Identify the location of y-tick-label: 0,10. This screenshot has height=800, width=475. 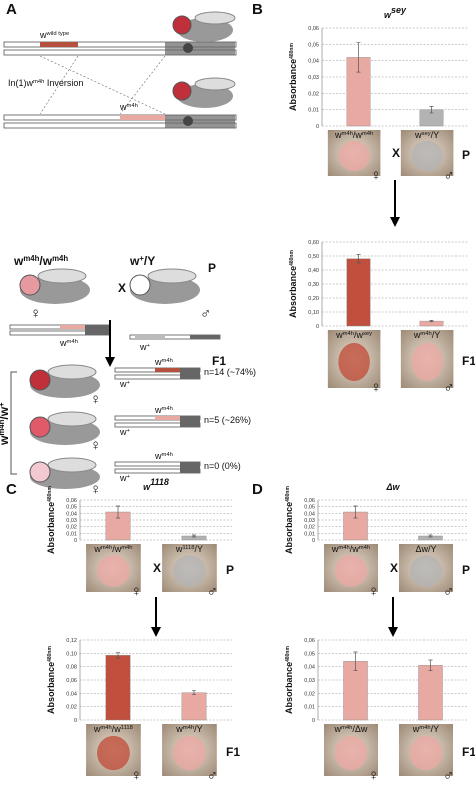
(313, 313).